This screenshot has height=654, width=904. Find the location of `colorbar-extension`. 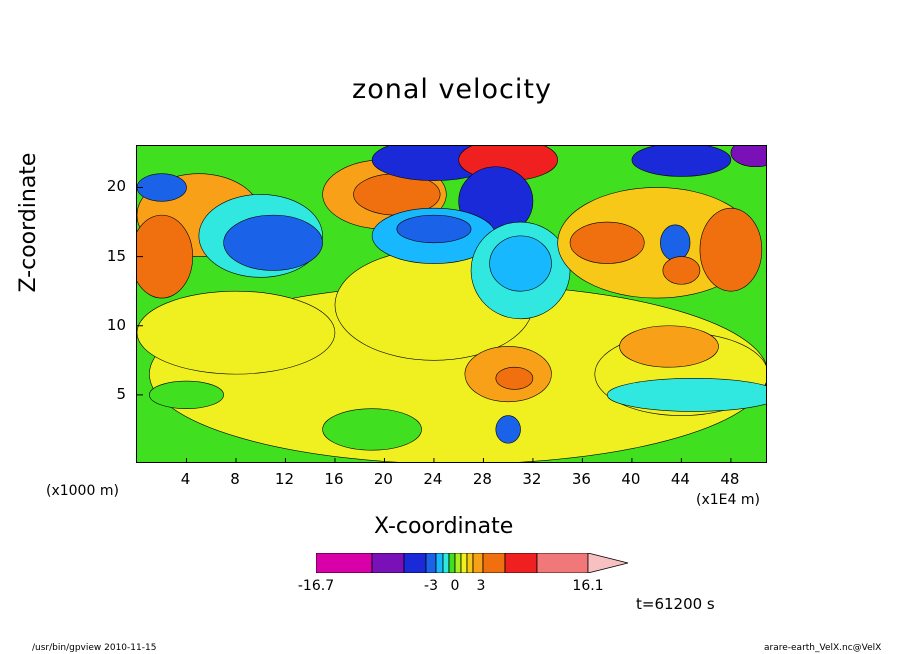

colorbar-extension is located at coordinates (608, 563).